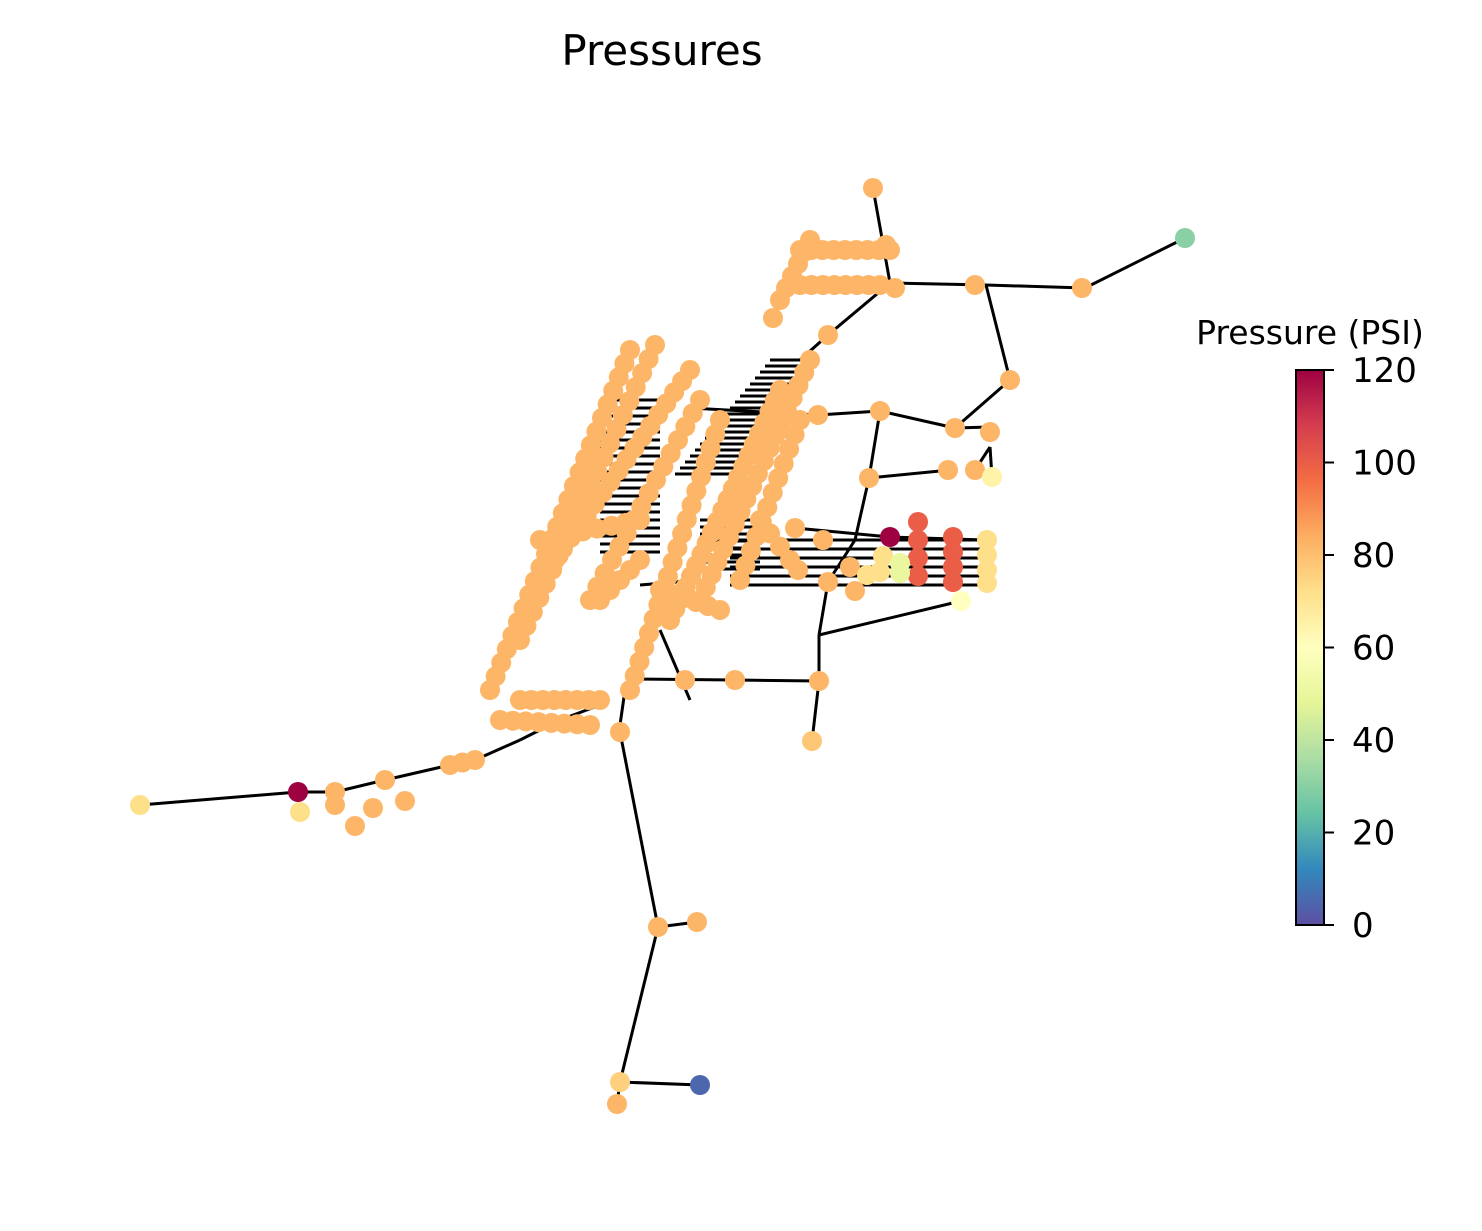  What do you see at coordinates (1363, 926) in the screenshot?
I see `colorbar-tick-label: 0` at bounding box center [1363, 926].